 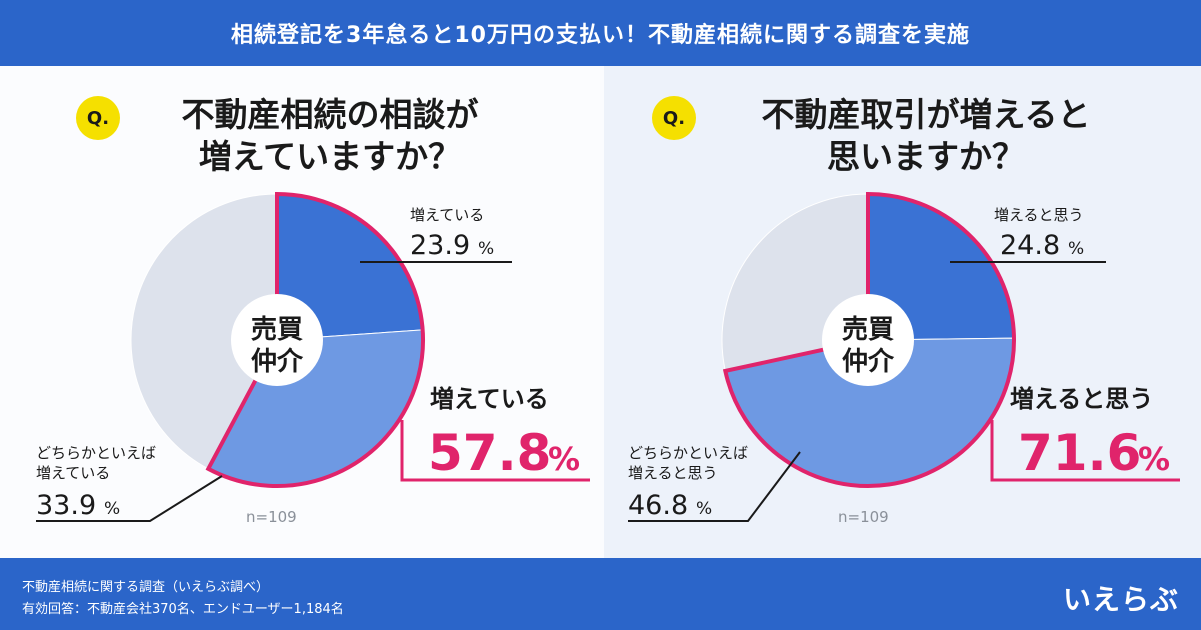 I want to click on left-label-increase: 増えている, so click(x=447, y=215).